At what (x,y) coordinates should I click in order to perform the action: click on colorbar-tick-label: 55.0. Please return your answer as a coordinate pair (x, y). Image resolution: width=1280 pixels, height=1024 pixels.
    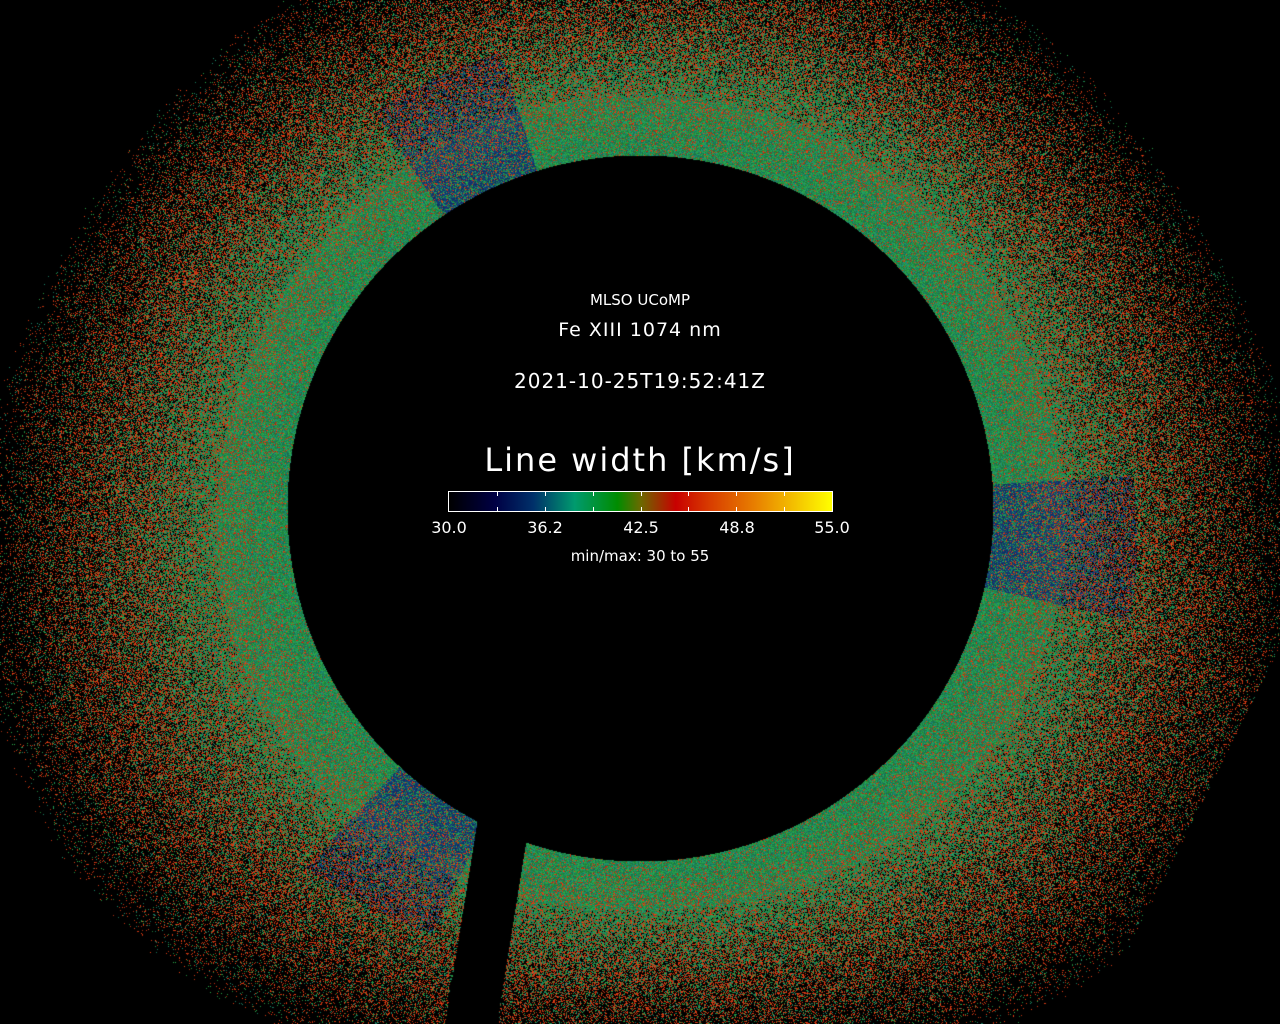
    Looking at the image, I should click on (832, 527).